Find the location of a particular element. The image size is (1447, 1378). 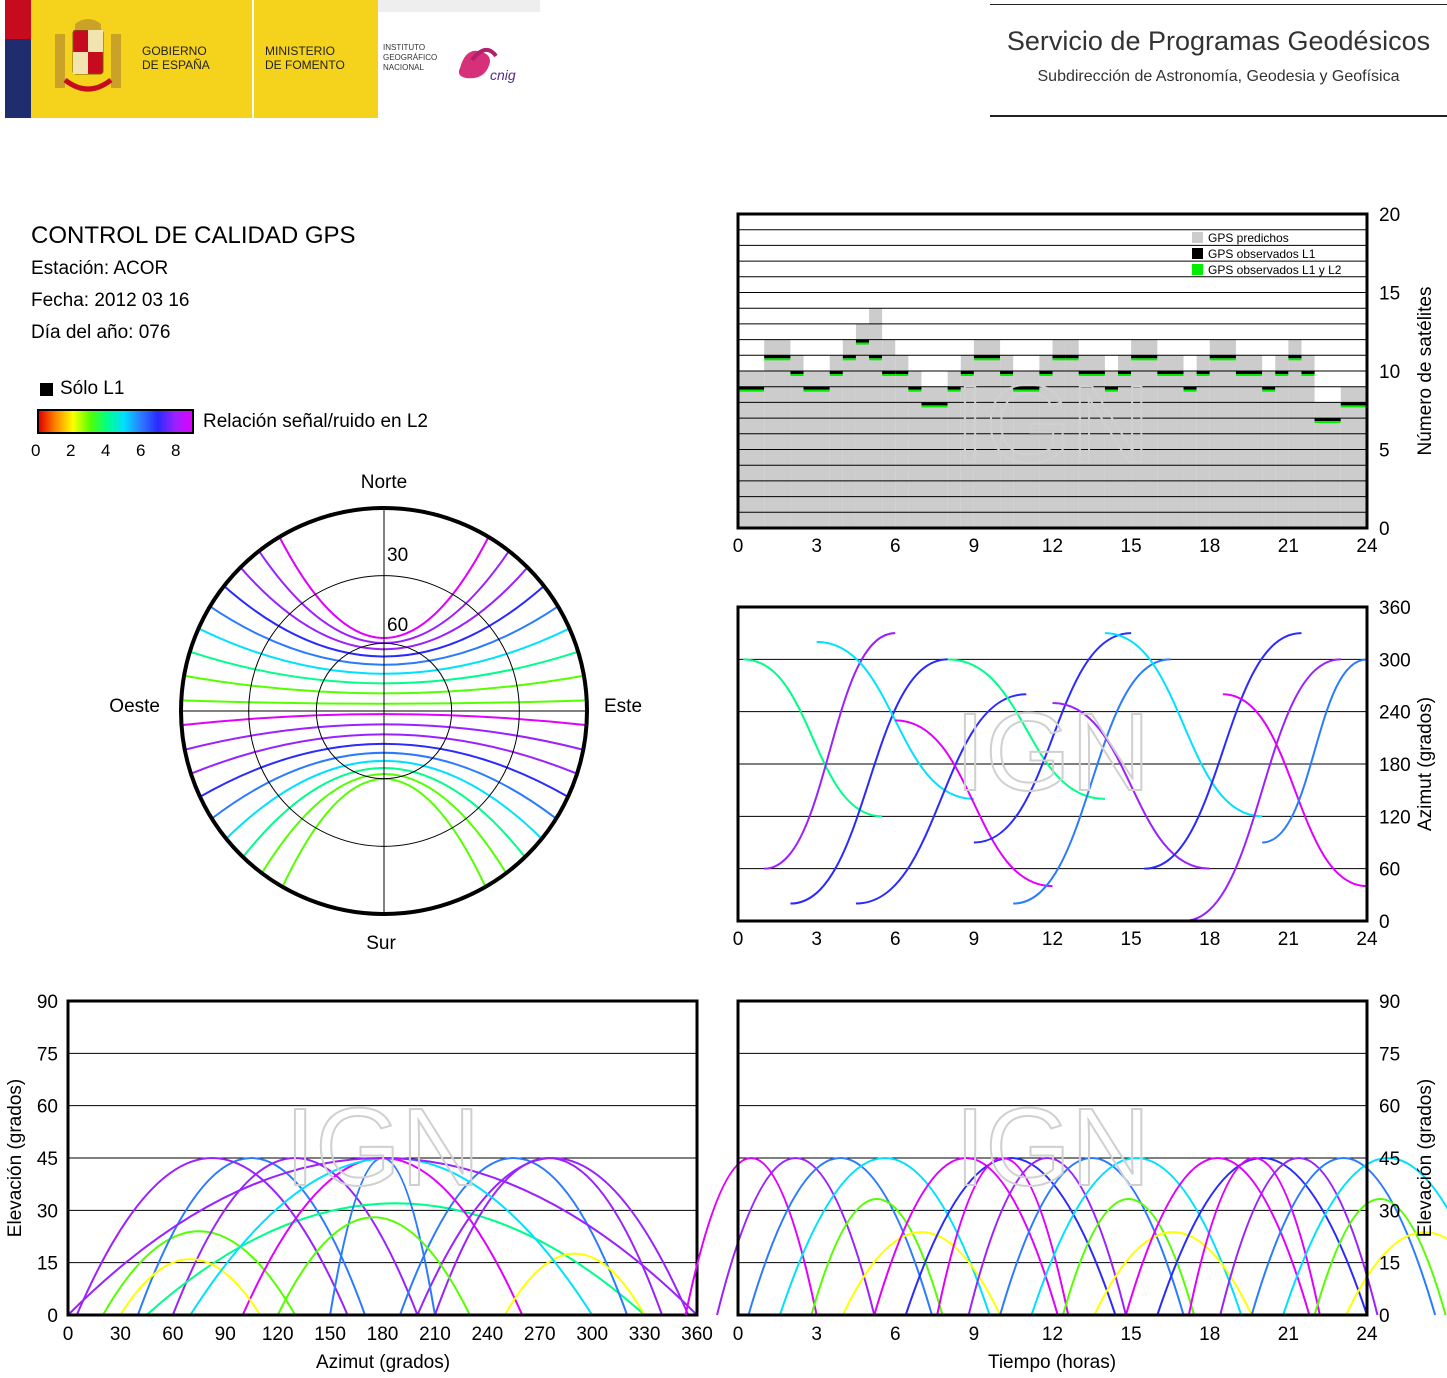

x-tick-label: 210 is located at coordinates (435, 1334).